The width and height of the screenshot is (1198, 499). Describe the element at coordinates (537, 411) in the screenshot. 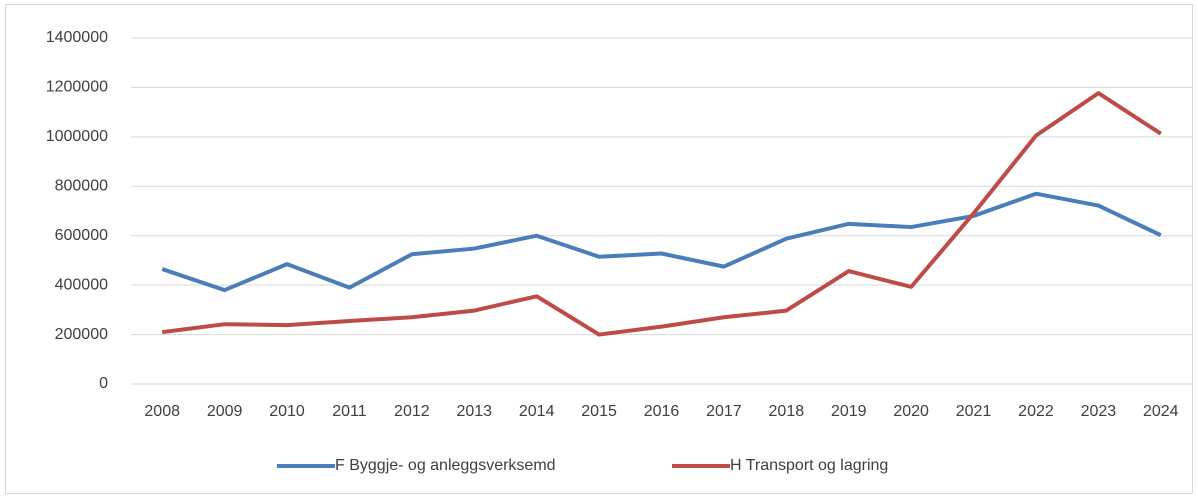

I see `x-tick-label: 2014` at that location.